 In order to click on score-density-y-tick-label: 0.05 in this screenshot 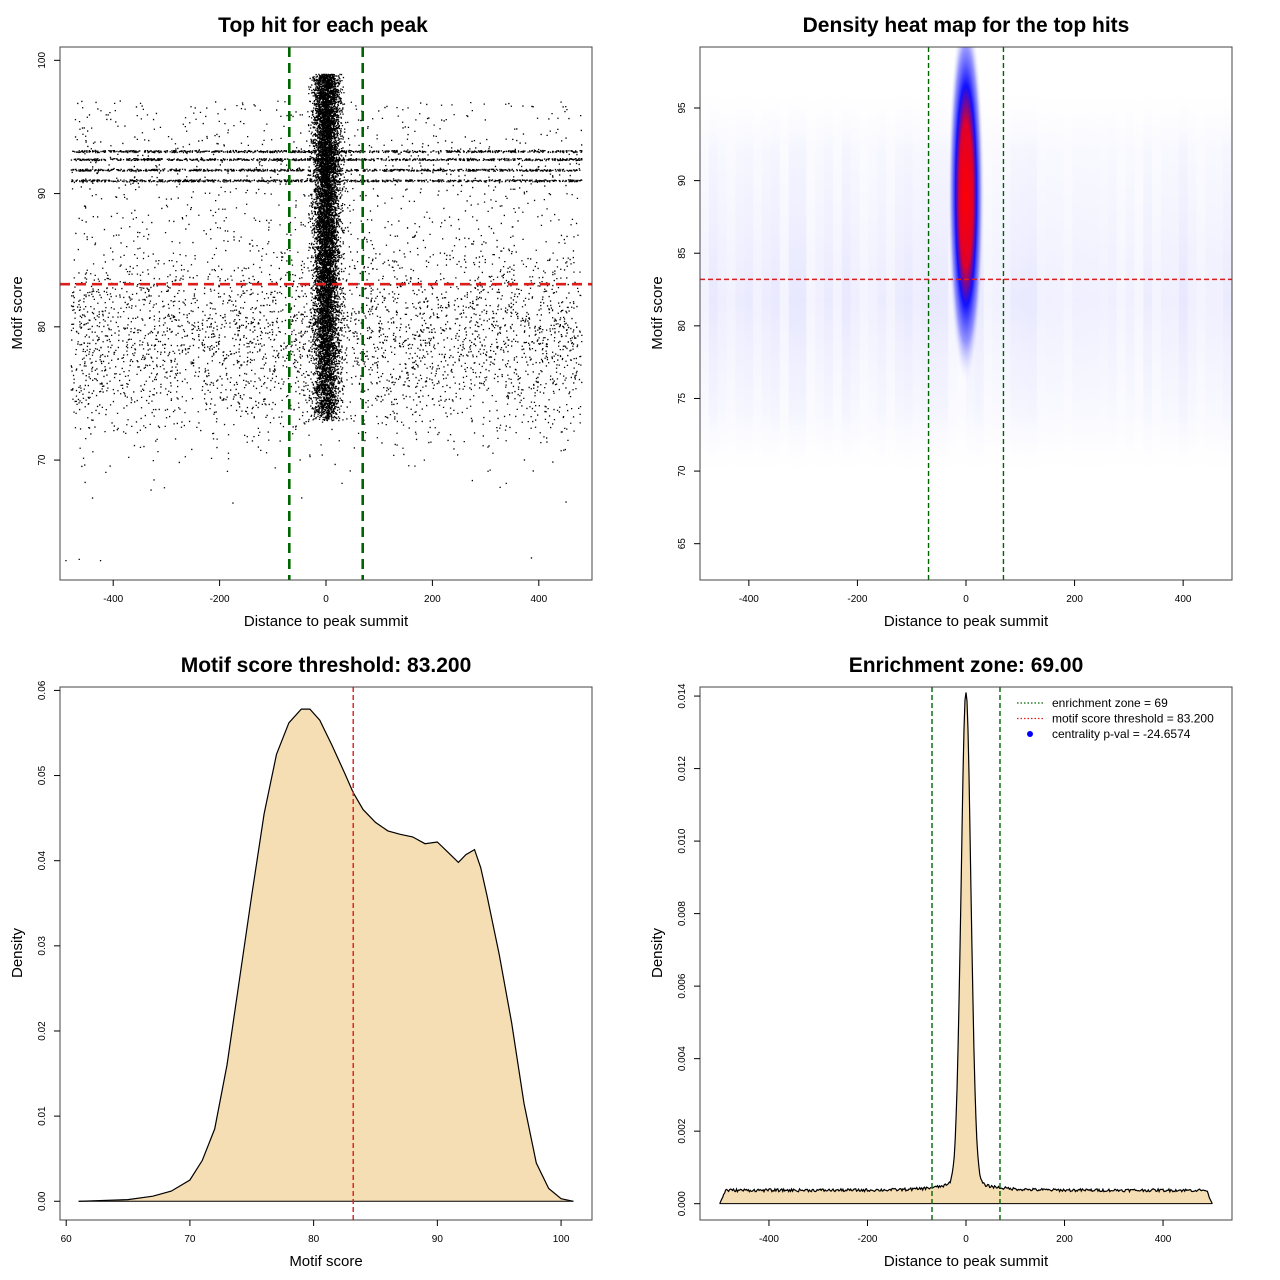, I will do `click(42, 775)`.